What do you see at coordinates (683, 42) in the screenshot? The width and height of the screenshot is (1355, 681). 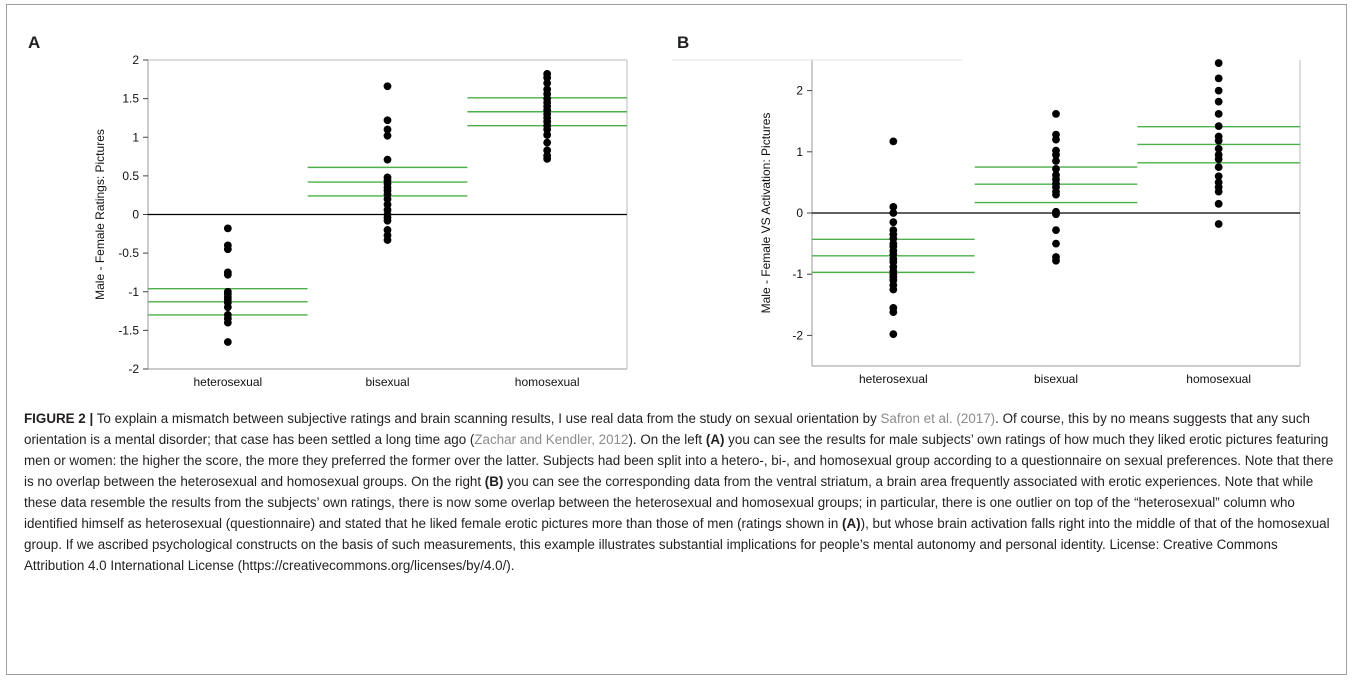 I see `panel-label-b: B` at bounding box center [683, 42].